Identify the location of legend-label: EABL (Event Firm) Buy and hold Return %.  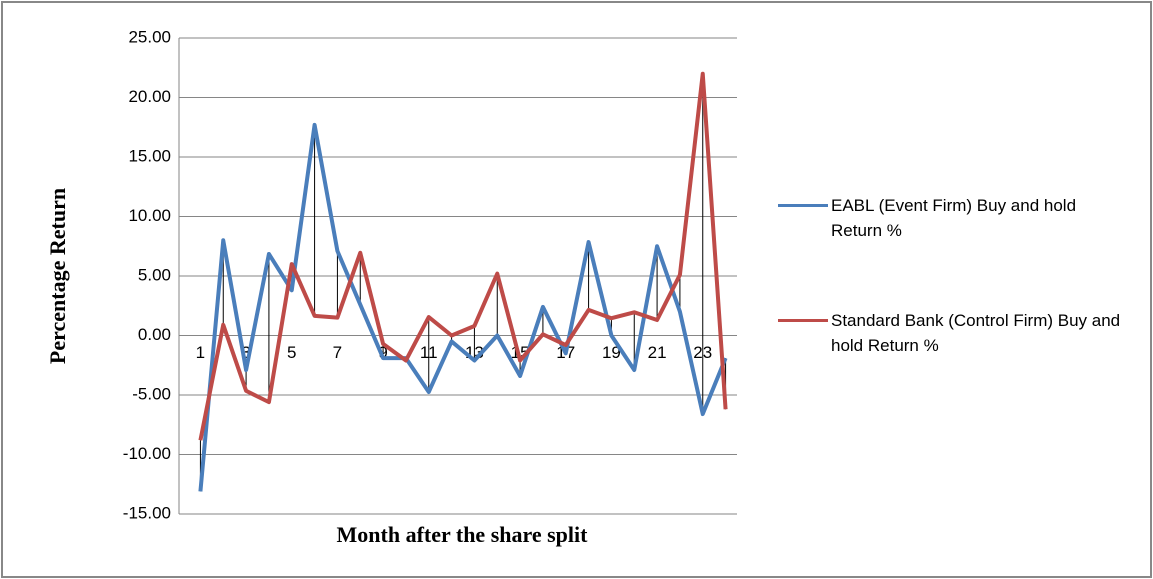
(954, 218).